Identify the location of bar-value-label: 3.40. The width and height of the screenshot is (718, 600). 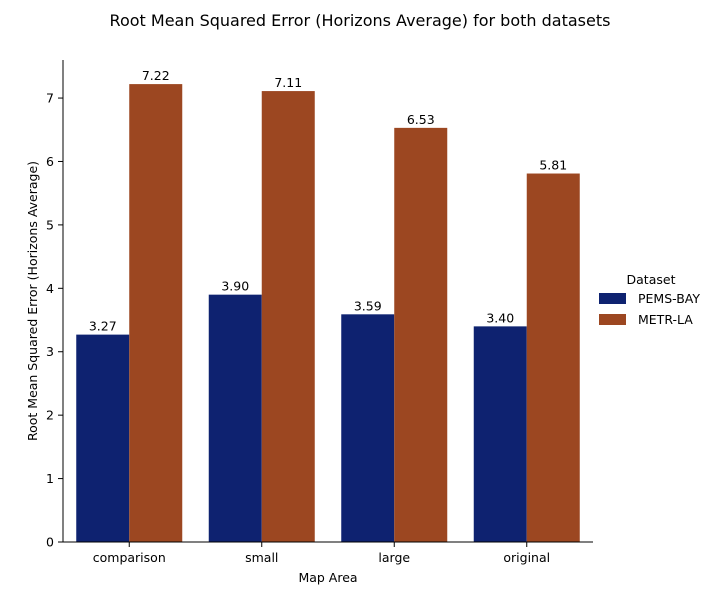
(500, 317).